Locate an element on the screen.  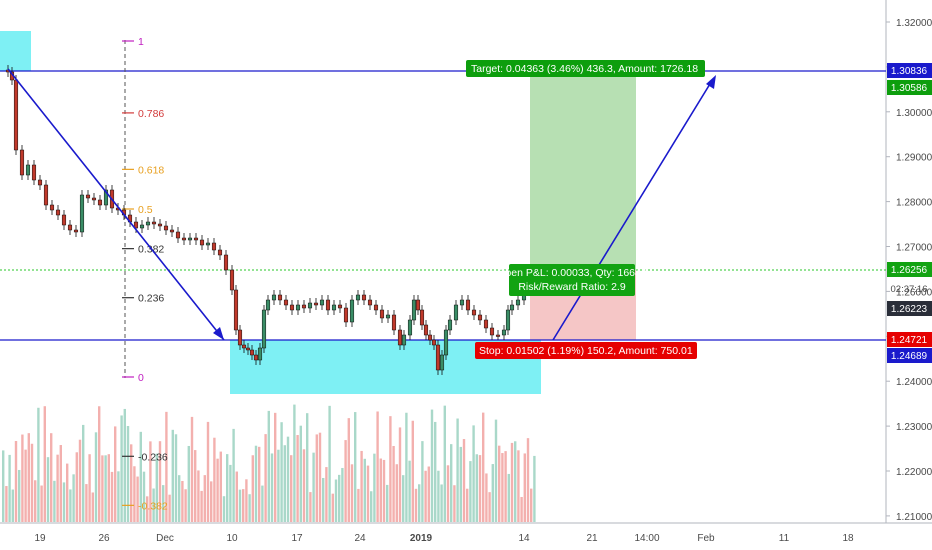
price-tag-upper-text: 1.30586 is located at coordinates (909, 88).